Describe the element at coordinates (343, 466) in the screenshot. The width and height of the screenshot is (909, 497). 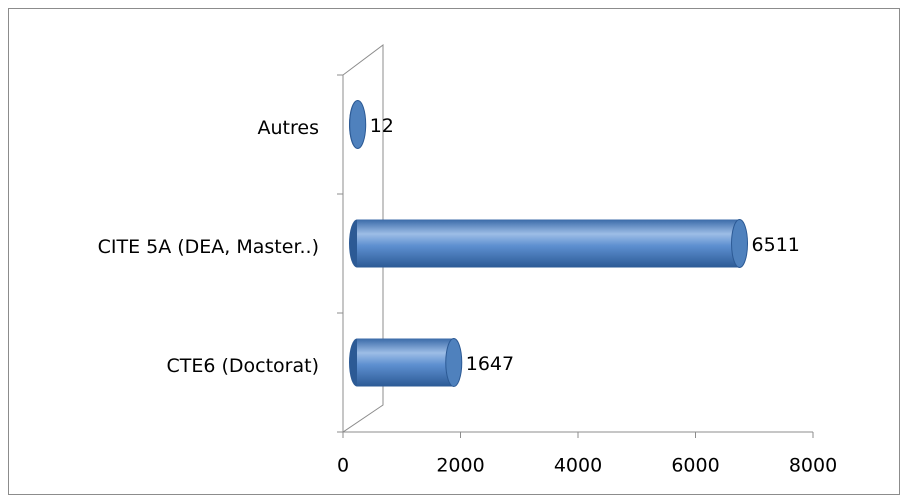
I see `x-tick-label: 0` at that location.